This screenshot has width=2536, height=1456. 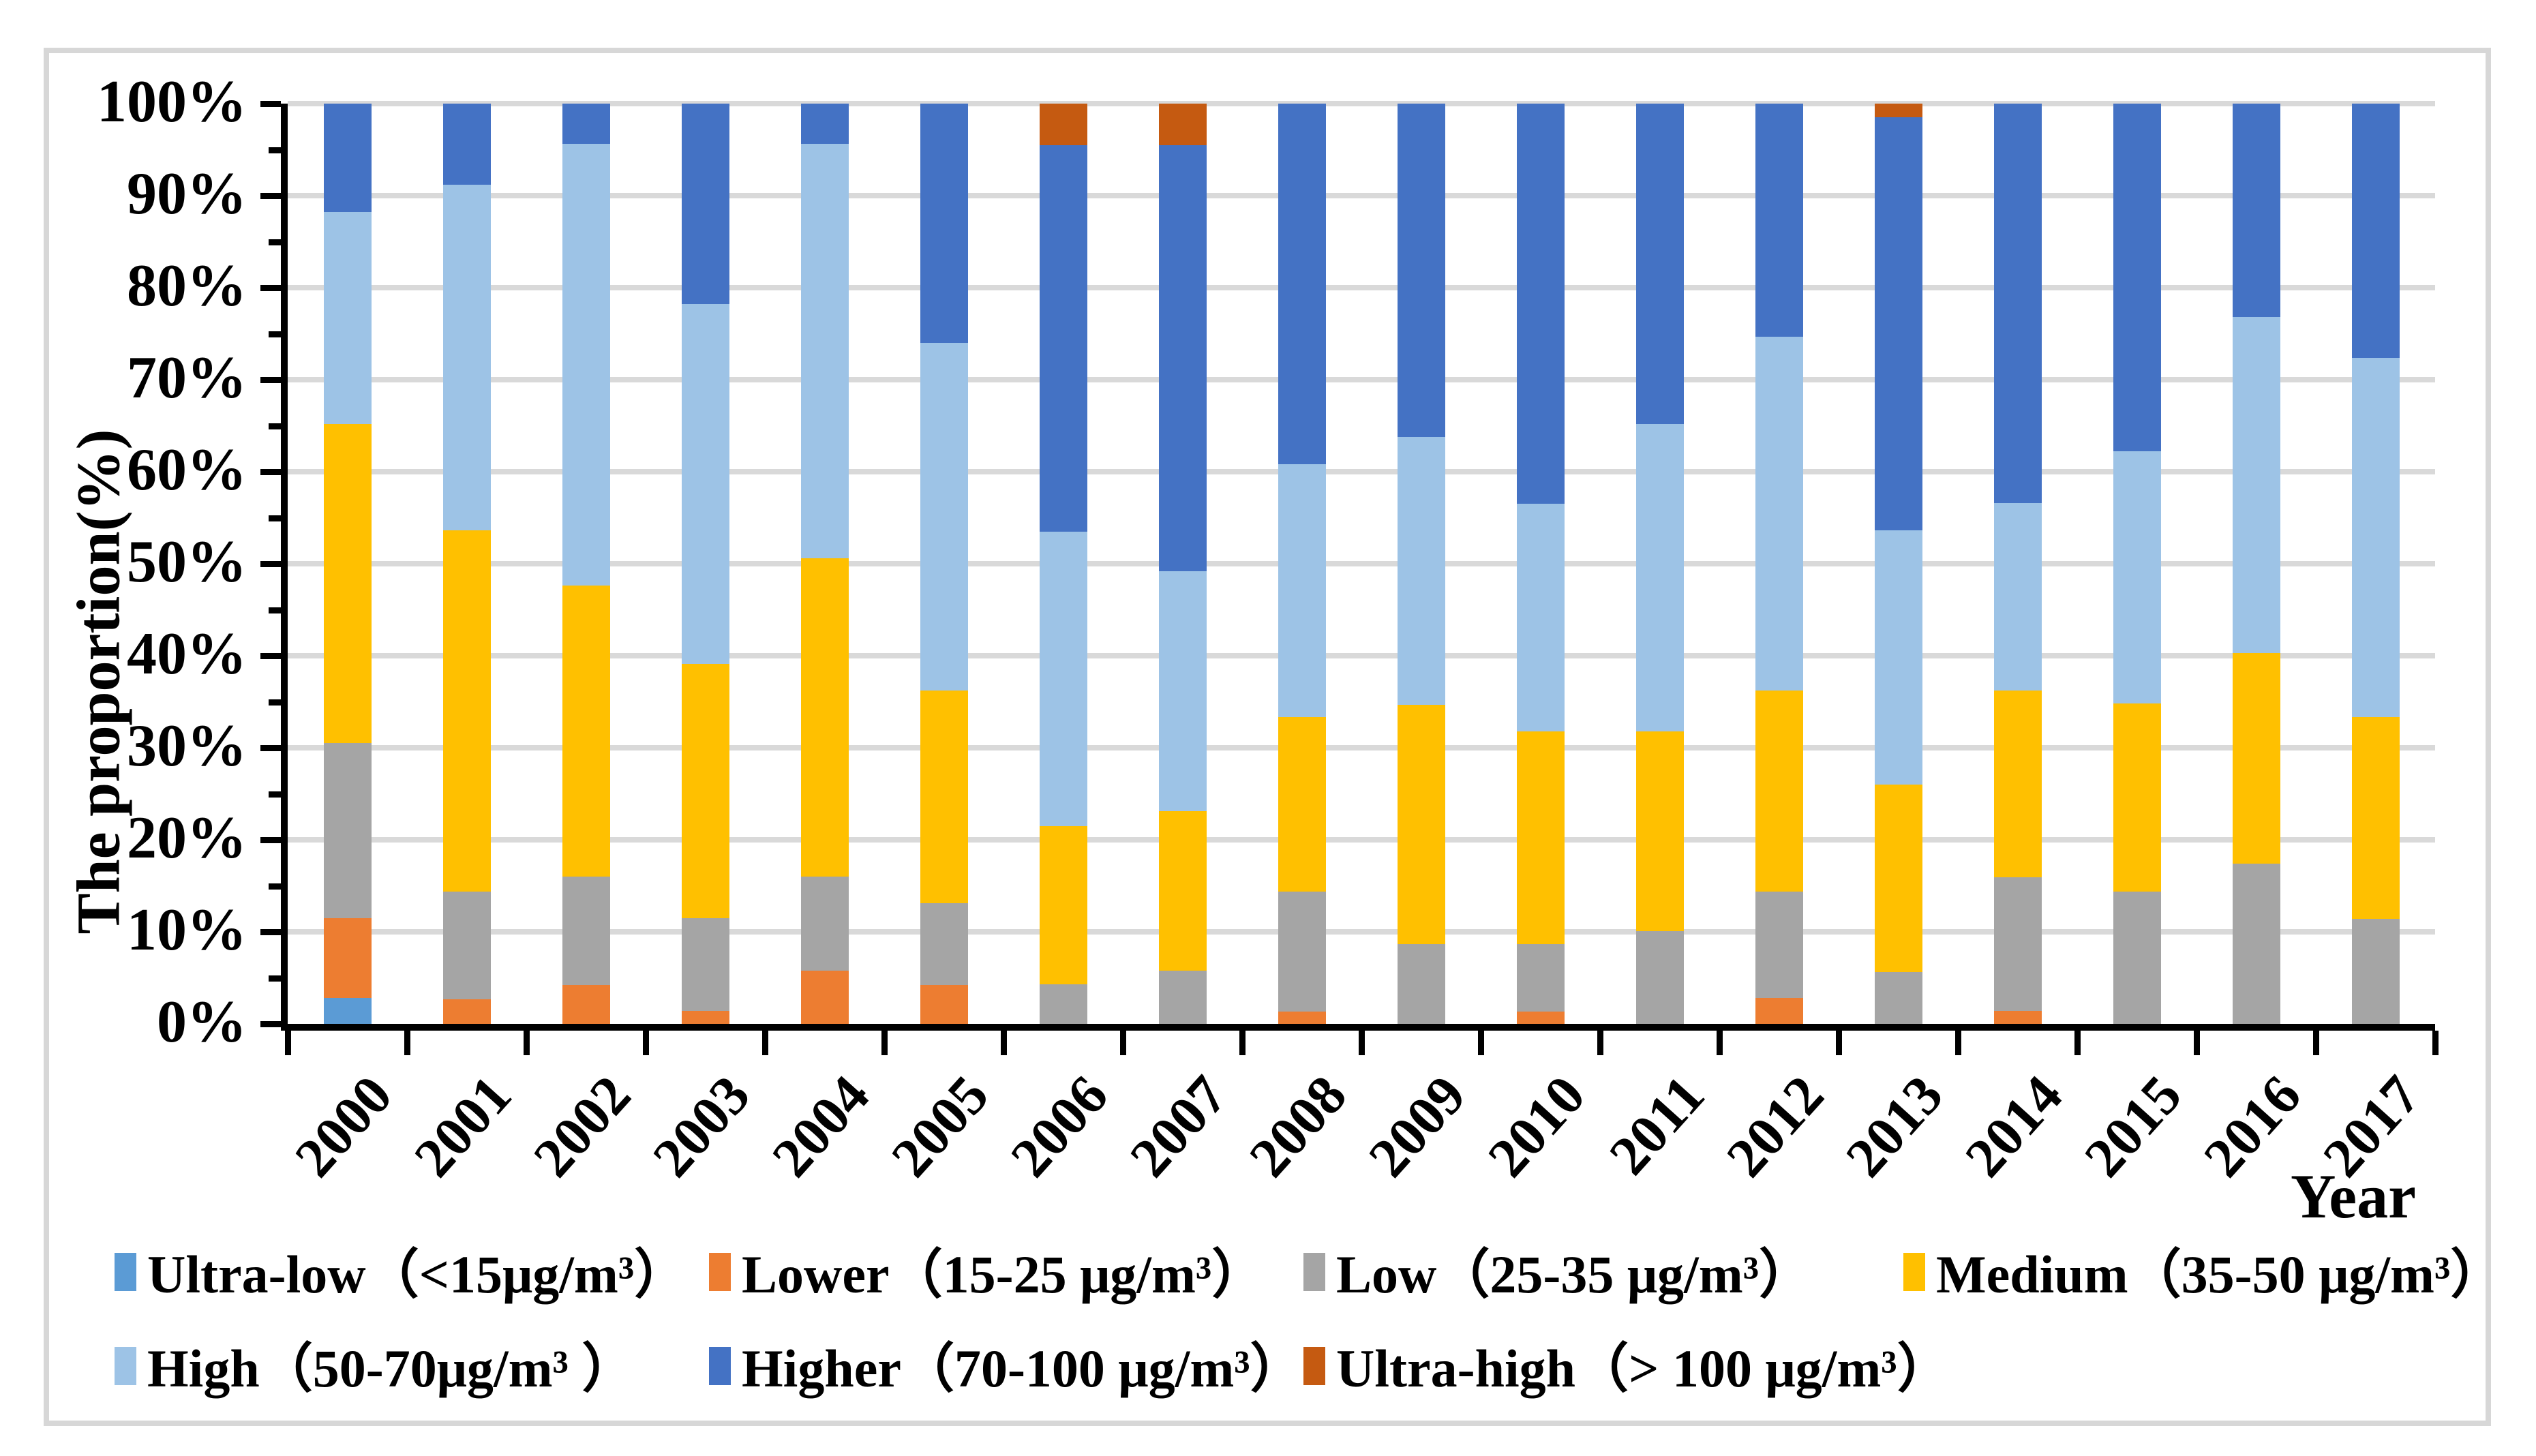 What do you see at coordinates (284, 567) in the screenshot?
I see `y-axis-line` at bounding box center [284, 567].